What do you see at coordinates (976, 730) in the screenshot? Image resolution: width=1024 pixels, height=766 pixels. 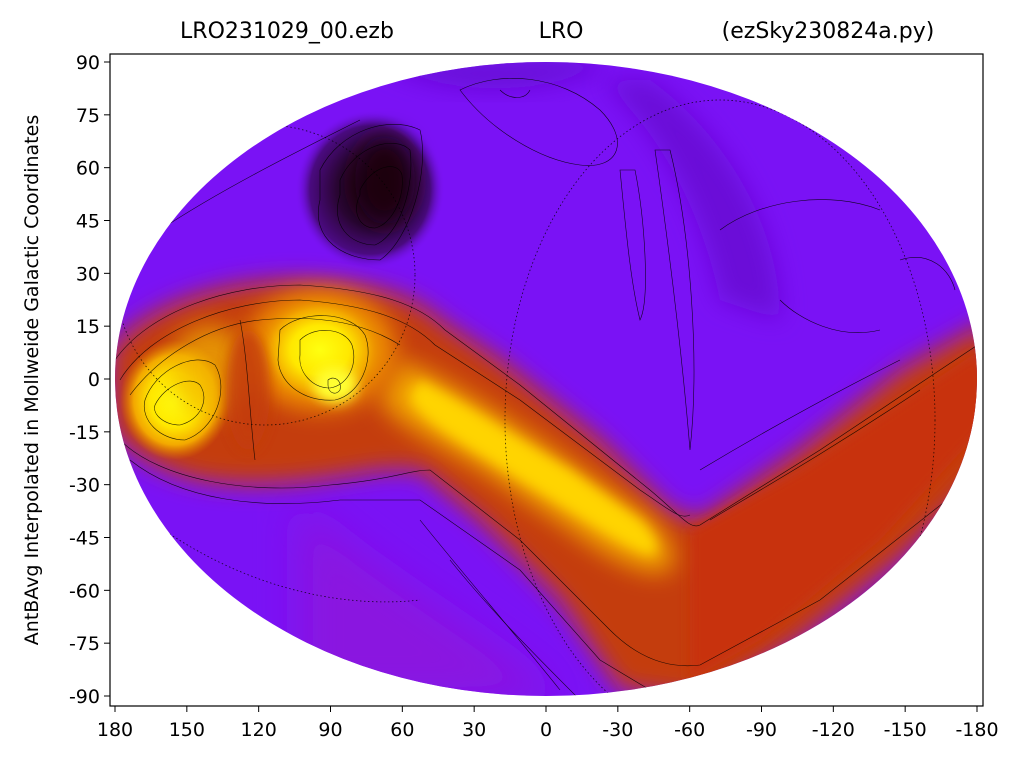 I see `x-tick-label: -180` at bounding box center [976, 730].